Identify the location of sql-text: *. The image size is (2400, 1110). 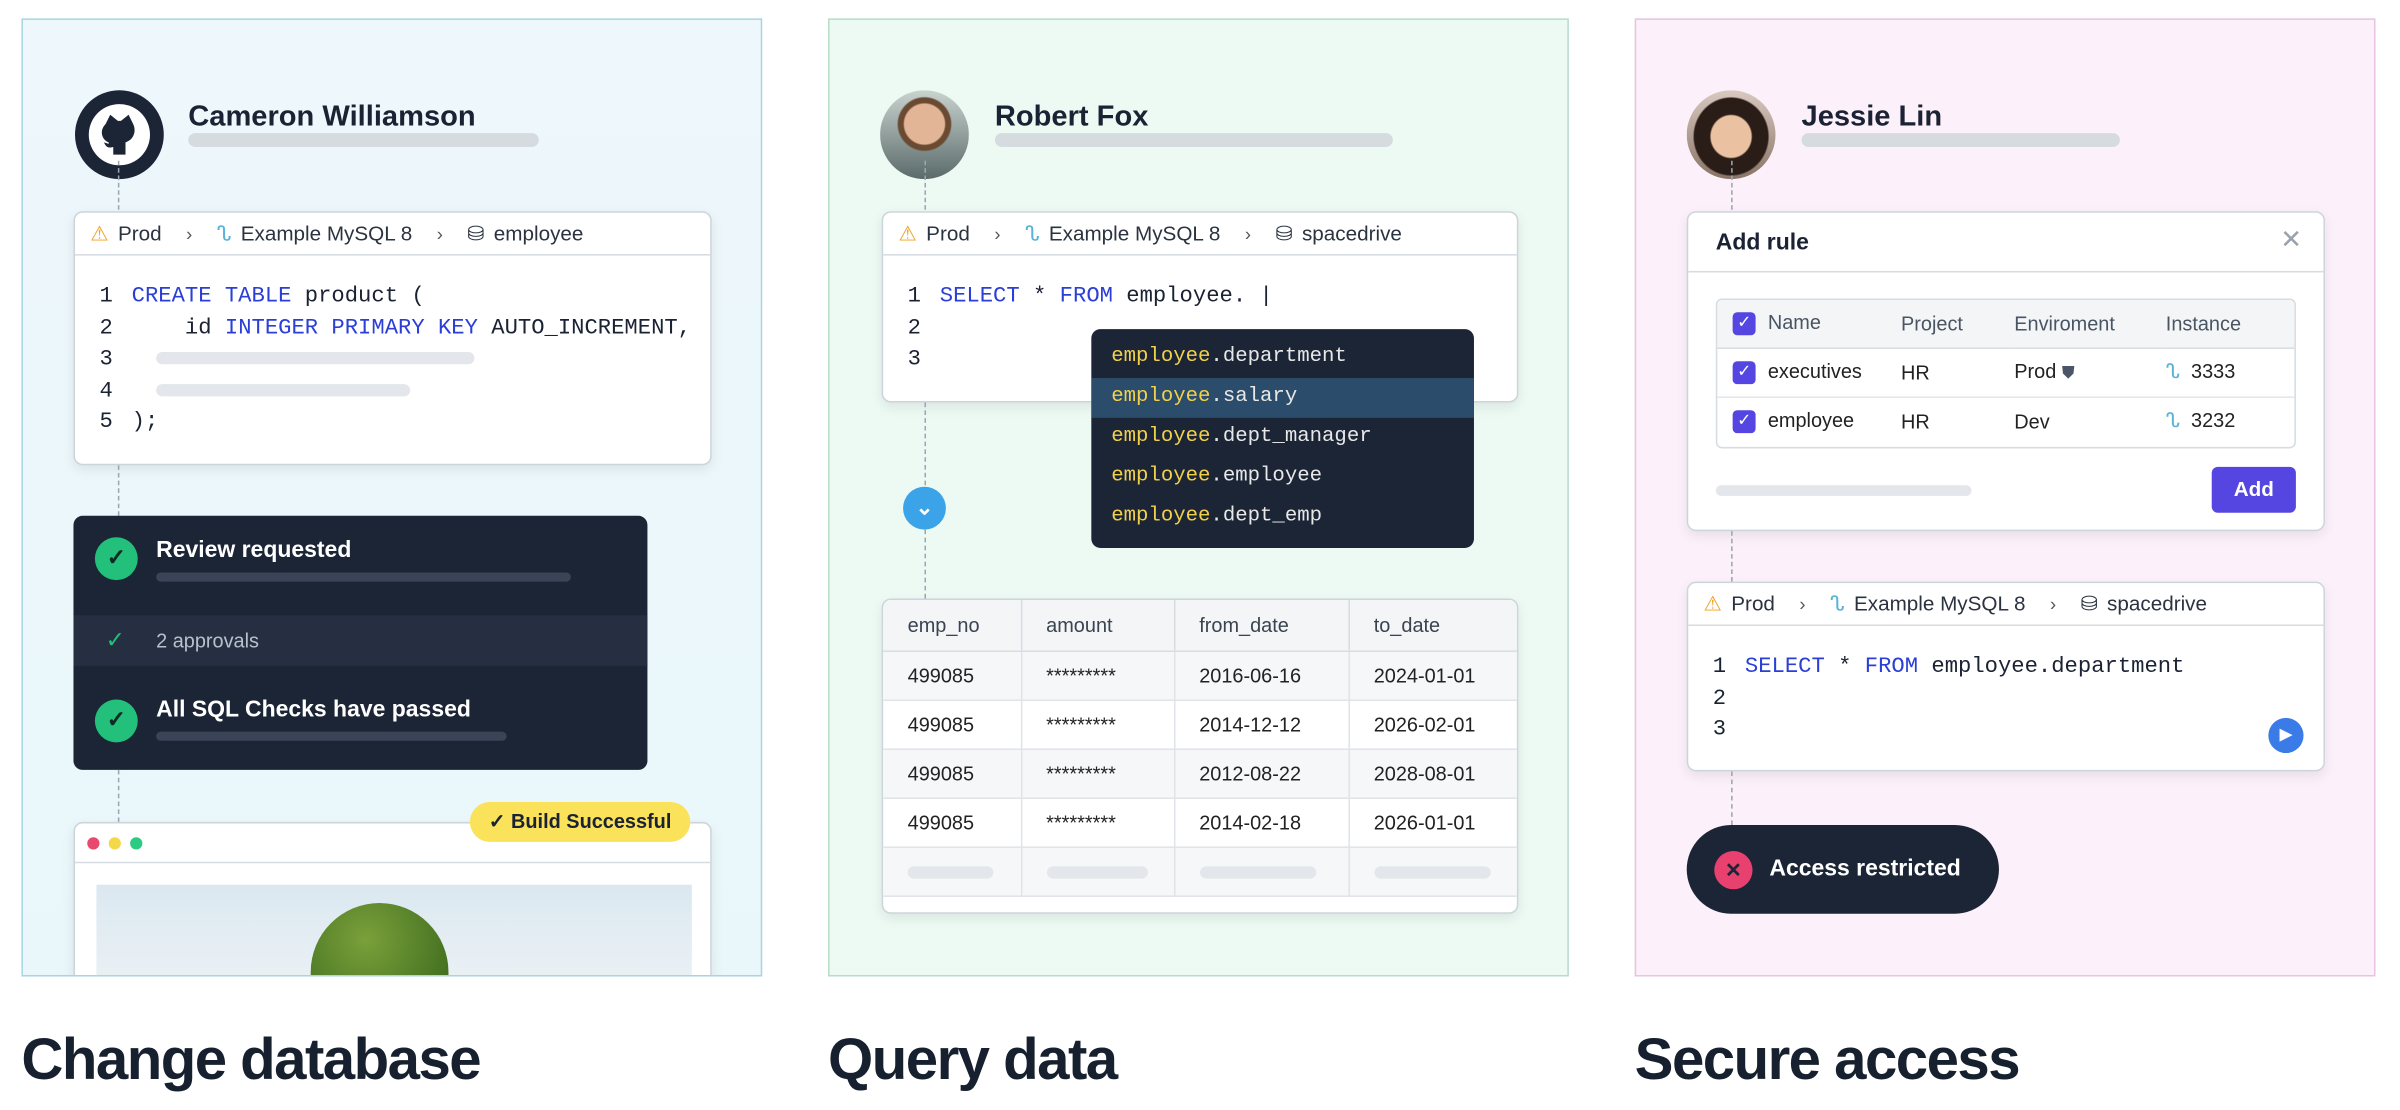
(1040, 297).